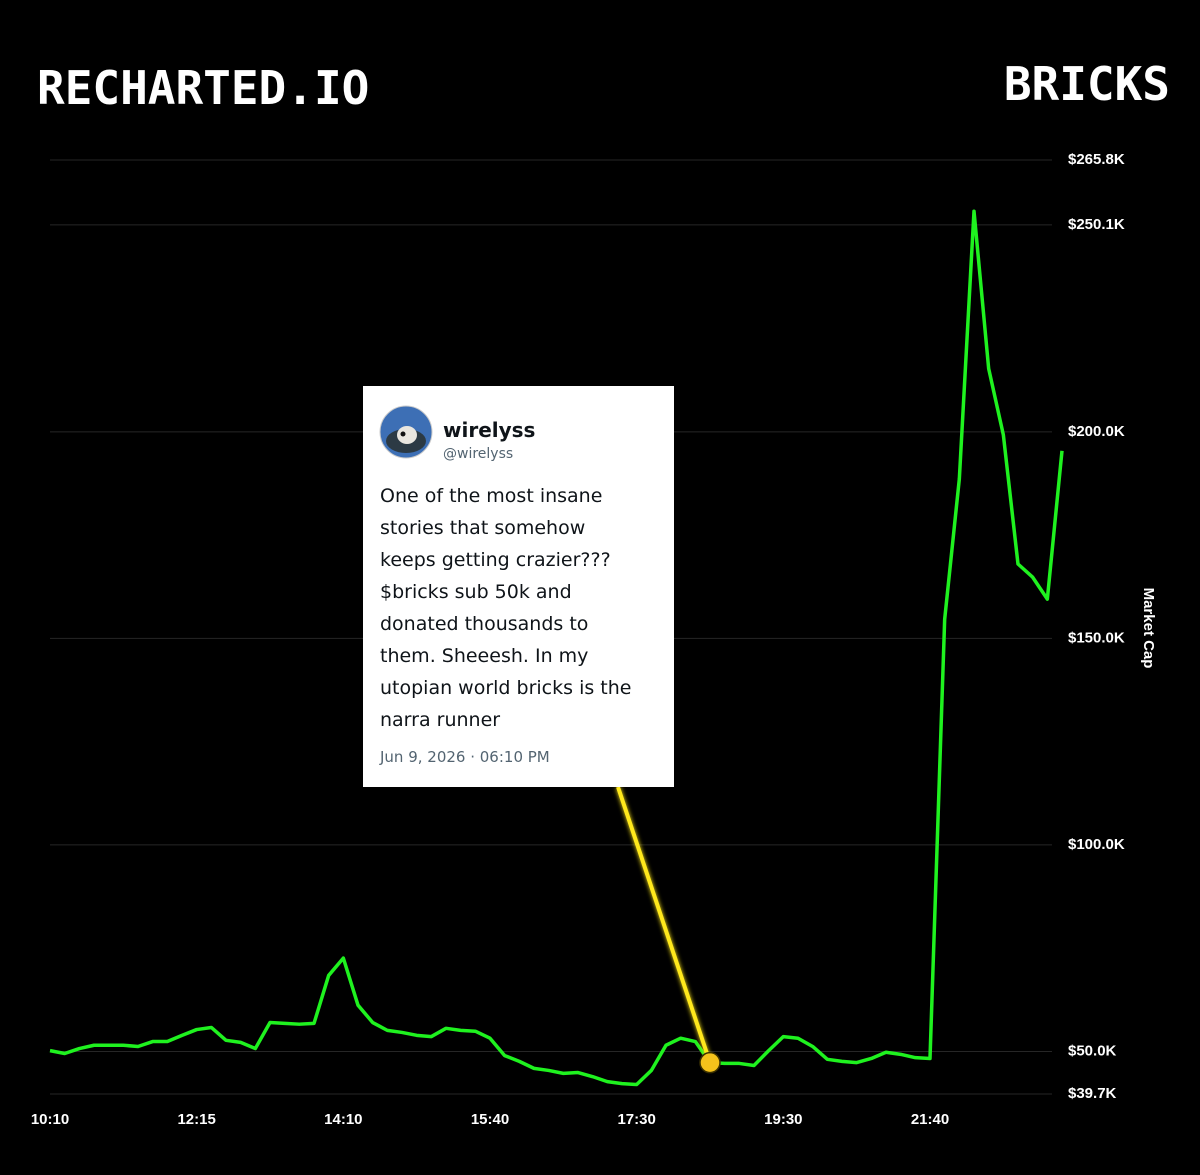 Image resolution: width=1200 pixels, height=1175 pixels. Describe the element at coordinates (930, 1119) in the screenshot. I see `x-tick-label: 21:40` at that location.